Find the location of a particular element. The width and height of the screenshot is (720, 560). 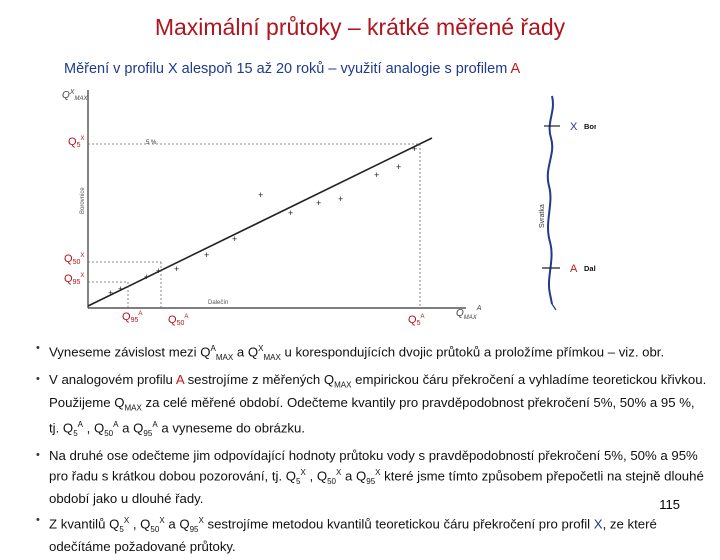

river-label: Svratka is located at coordinates (542, 216).